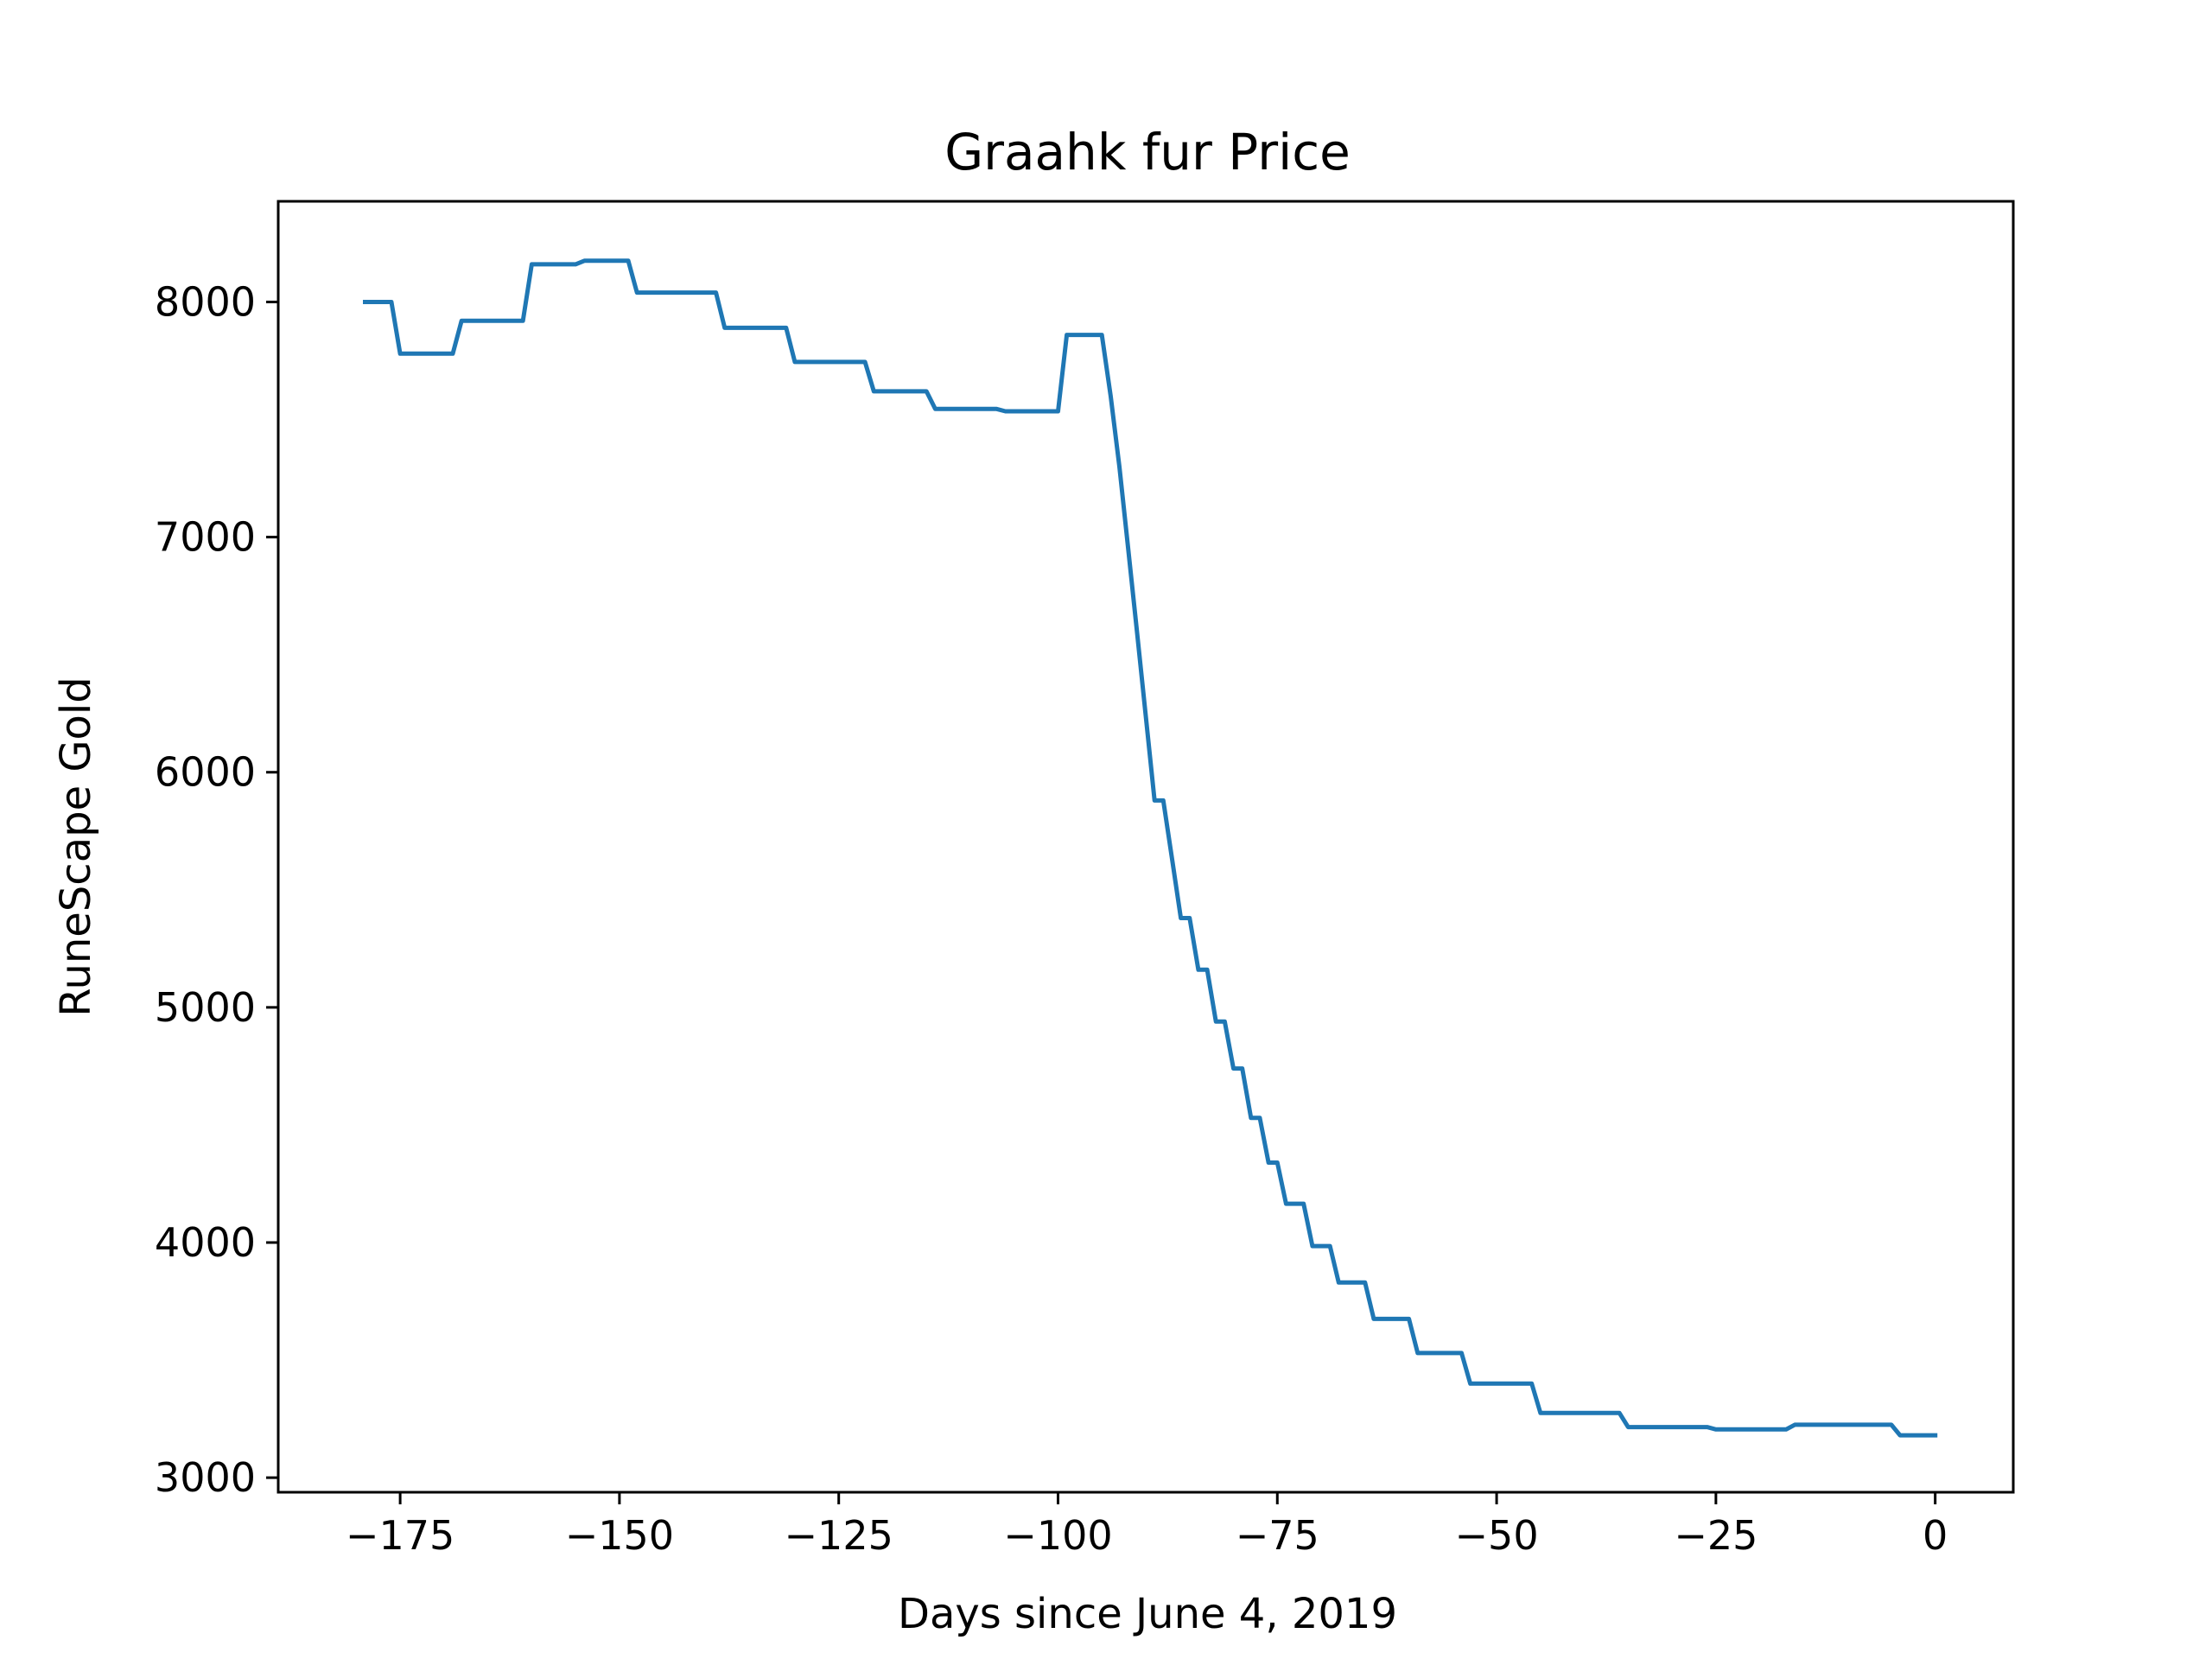 This screenshot has height=1659, width=2212. I want to click on y-tick-label: 6000, so click(205, 772).